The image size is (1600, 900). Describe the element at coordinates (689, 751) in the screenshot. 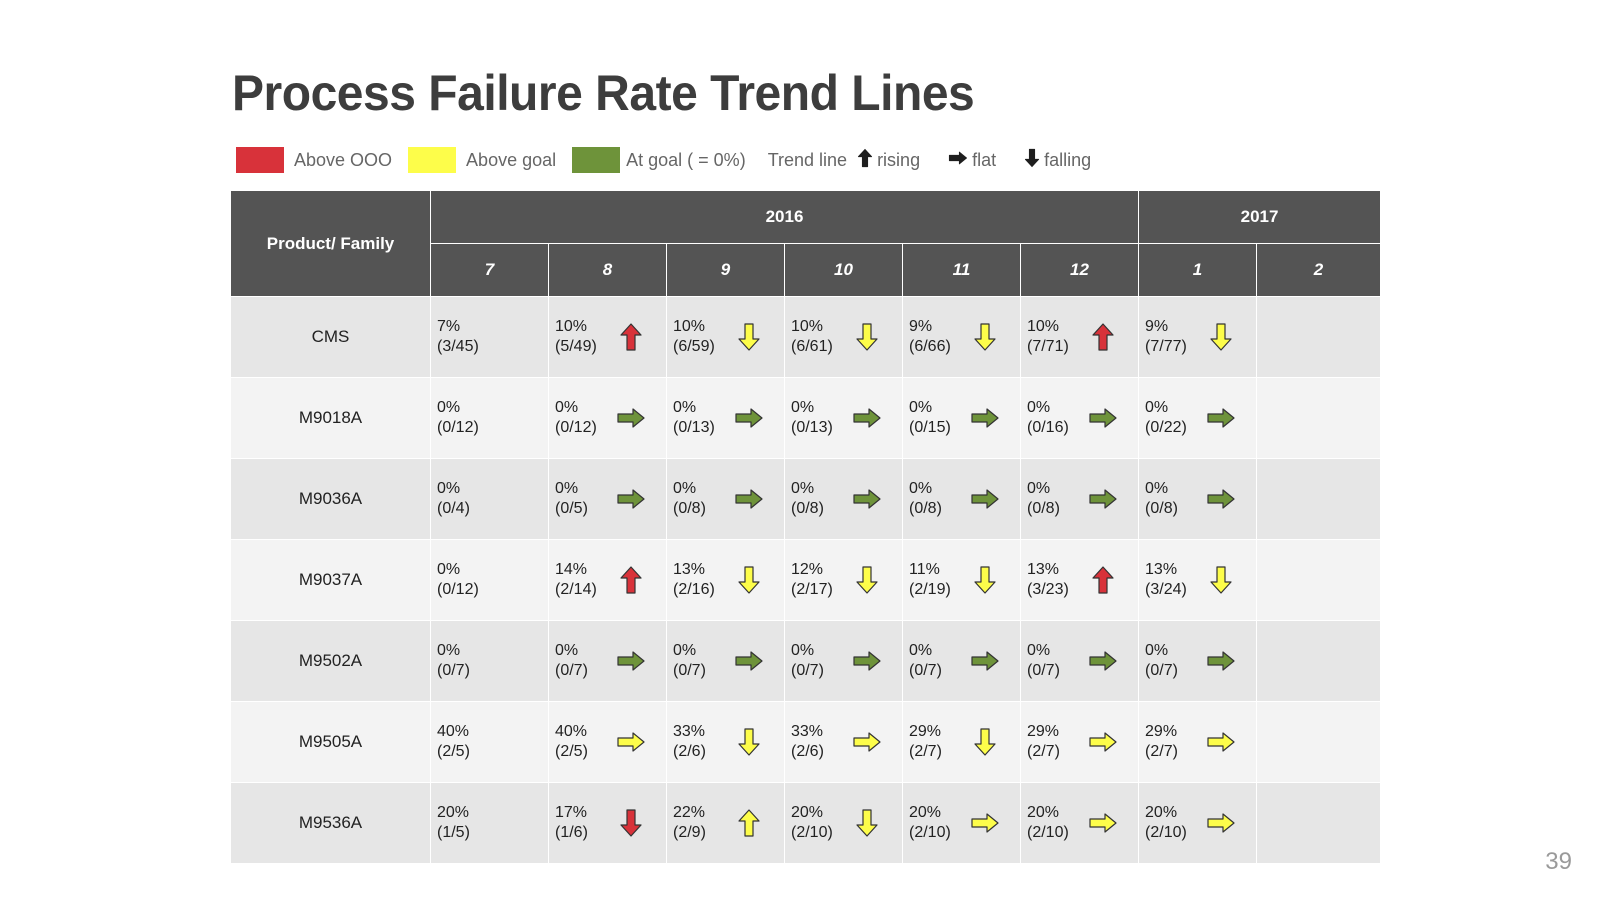

I see `rate-fraction: (2/6)` at that location.